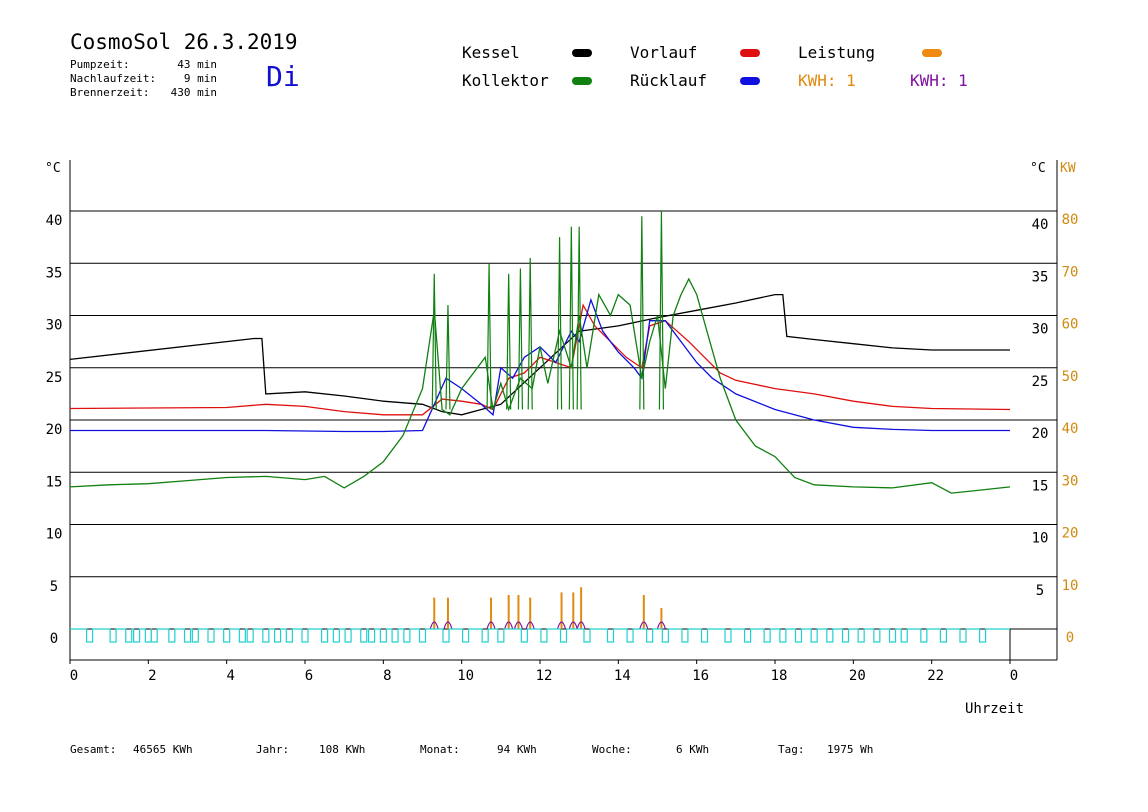 The height and width of the screenshot is (812, 1148). Describe the element at coordinates (1070, 638) in the screenshot. I see `y-right-tick-kw: 0` at that location.